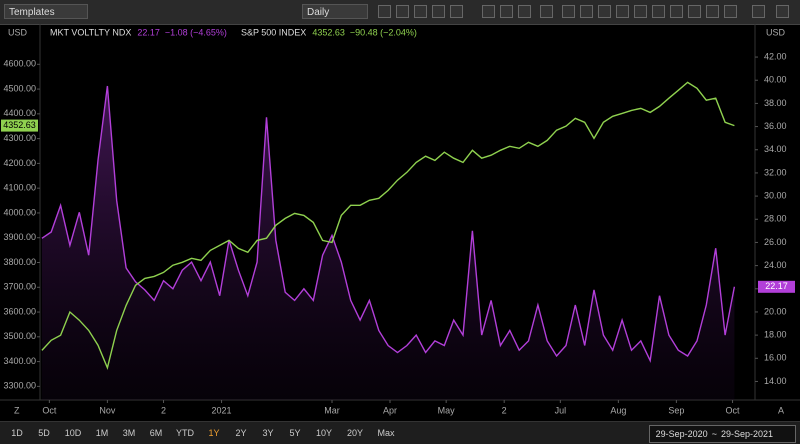 The width and height of the screenshot is (800, 444). I want to click on y2-tick-label: 20.00, so click(775, 311).